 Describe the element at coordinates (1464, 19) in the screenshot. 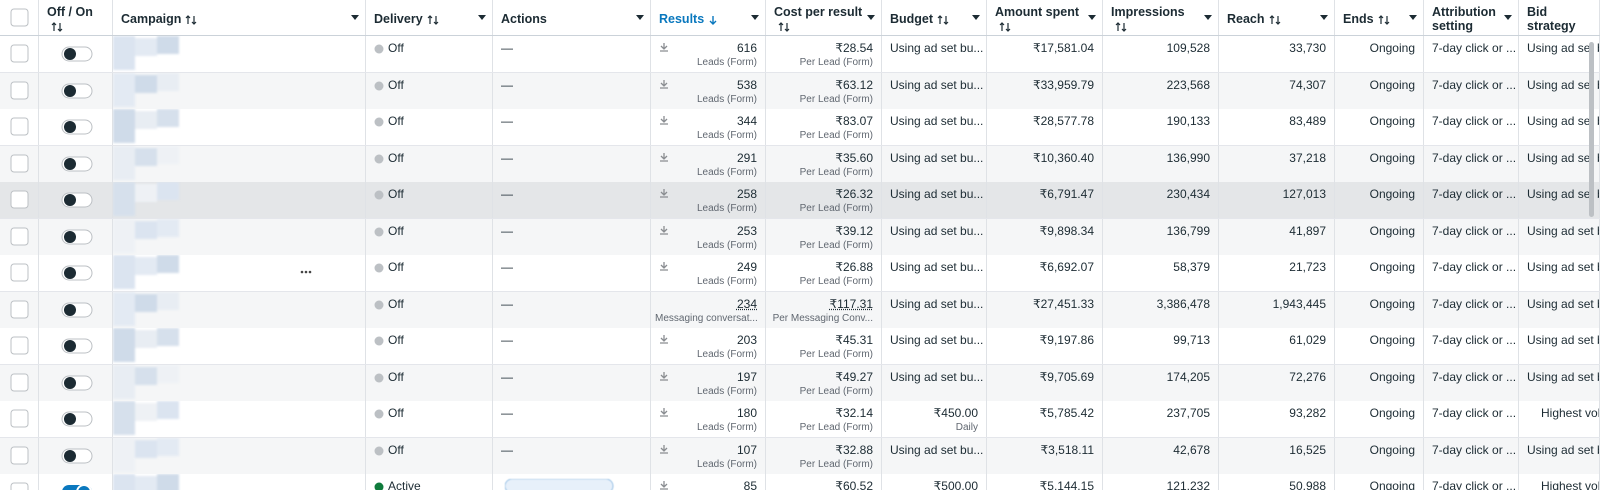

I see `column-label: Attribution setting` at that location.